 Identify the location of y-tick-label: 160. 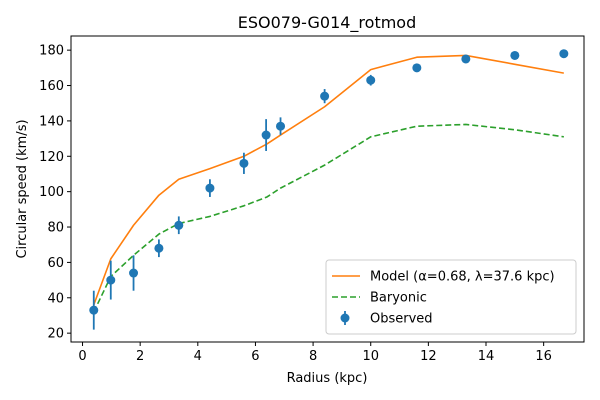
(51, 86).